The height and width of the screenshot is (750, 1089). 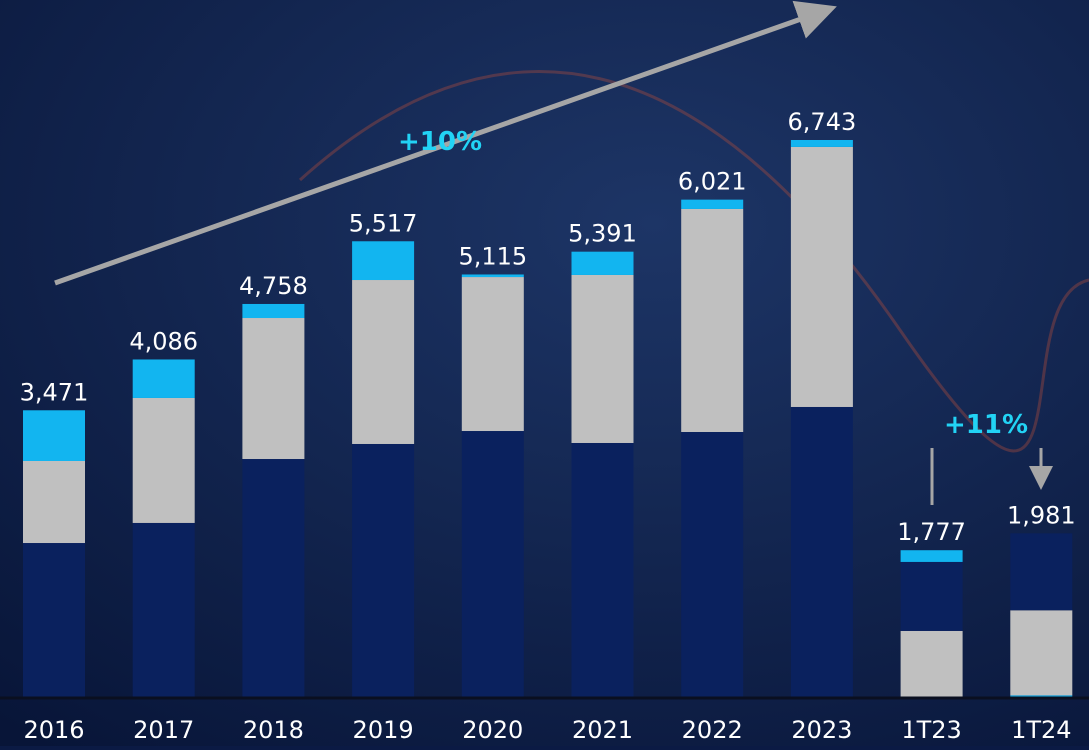 I want to click on x-tick-label: 1T23, so click(x=931, y=730).